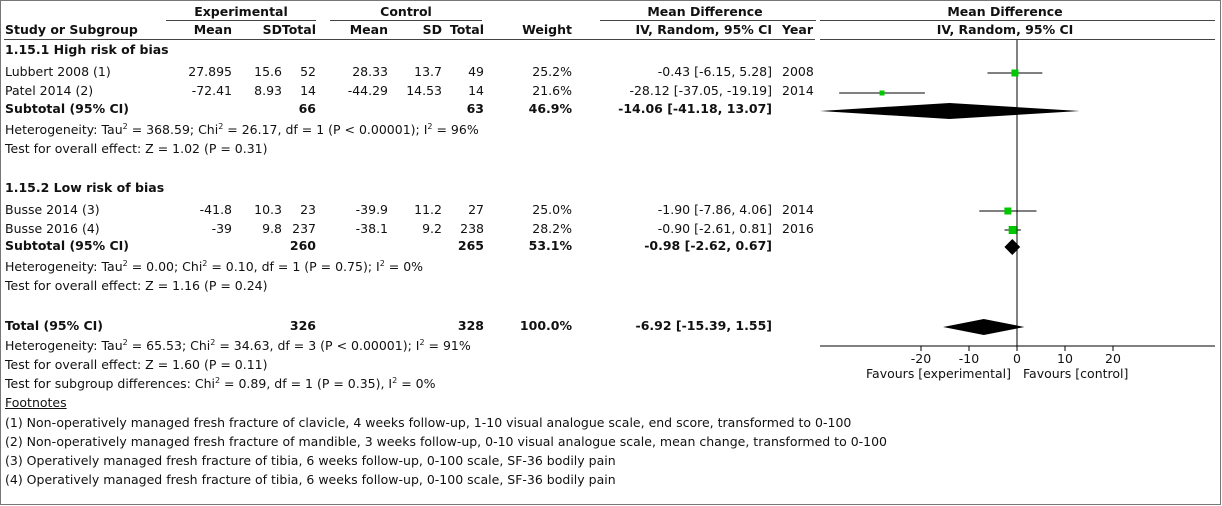  Describe the element at coordinates (472, 228) in the screenshot. I see `total2-cell: 238` at that location.